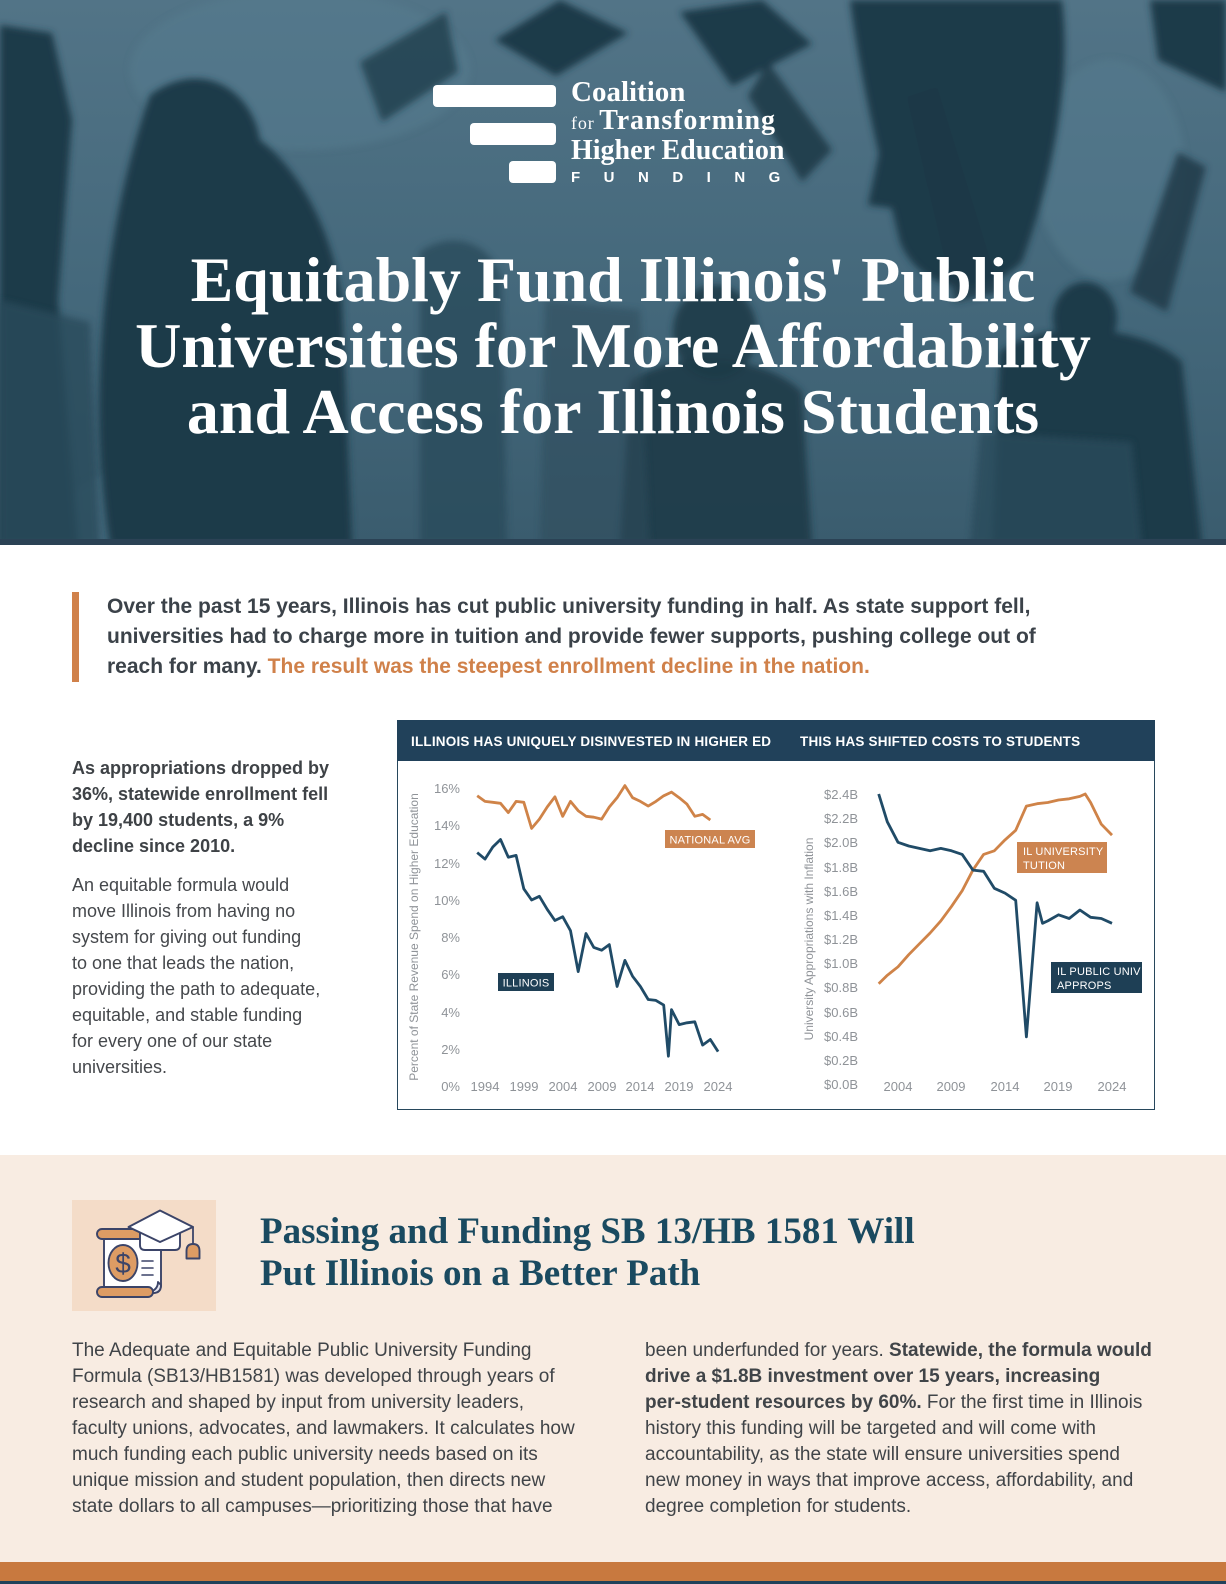 Image resolution: width=1226 pixels, height=1584 pixels. Describe the element at coordinates (447, 863) in the screenshot. I see `svg-text: 12%` at that location.